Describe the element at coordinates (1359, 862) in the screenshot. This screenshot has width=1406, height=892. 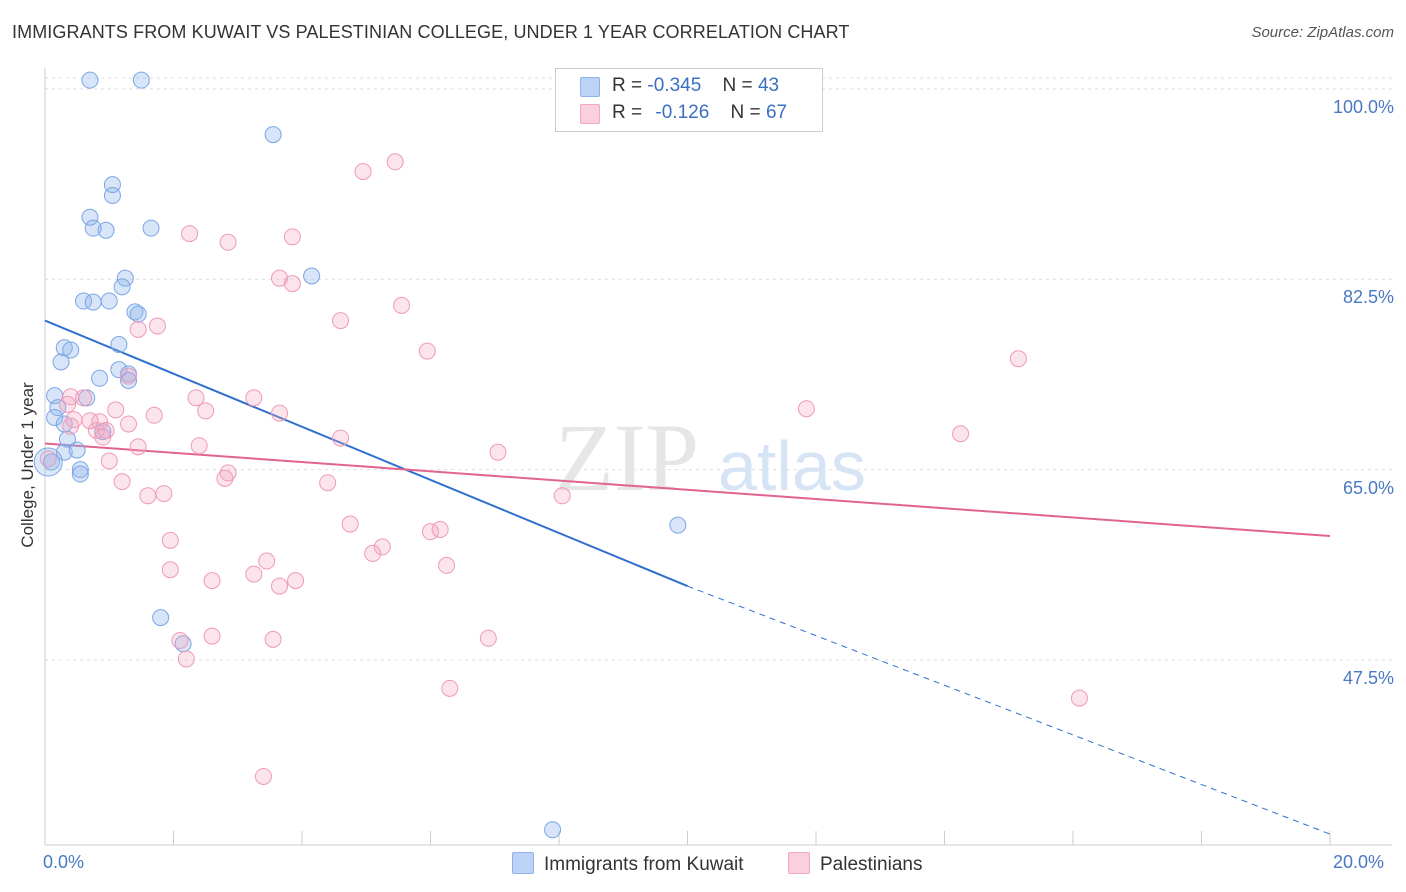
I see `x-tick-label-max: 20.0%` at that location.